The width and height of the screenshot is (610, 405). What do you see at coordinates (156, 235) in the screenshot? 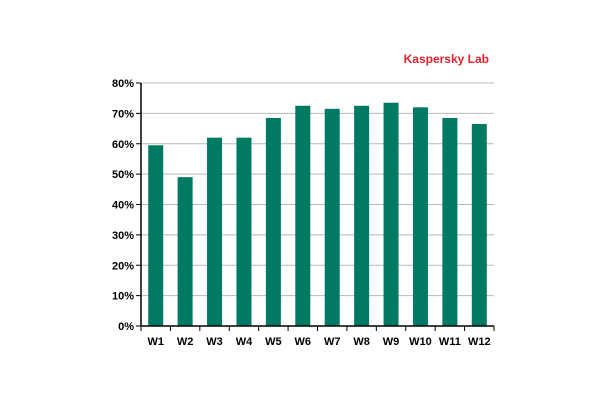
I see `bar-w1` at bounding box center [156, 235].